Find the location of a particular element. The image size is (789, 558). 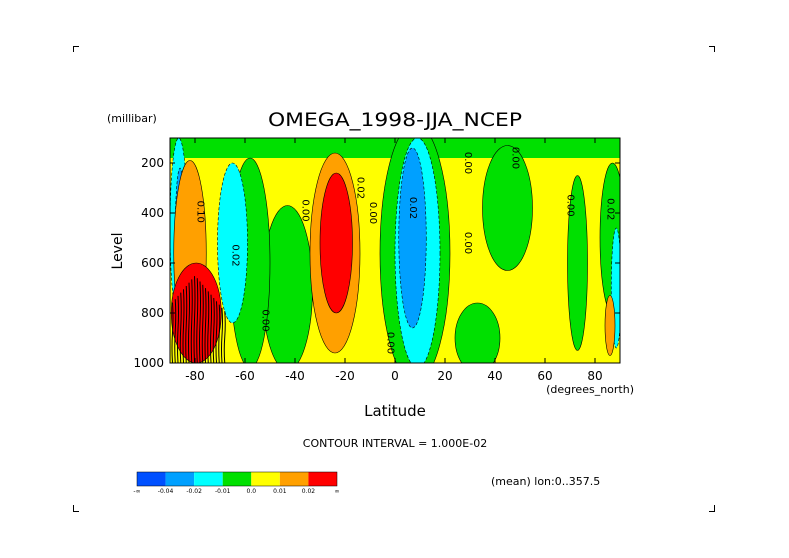

colorbar-frame is located at coordinates (237, 479).